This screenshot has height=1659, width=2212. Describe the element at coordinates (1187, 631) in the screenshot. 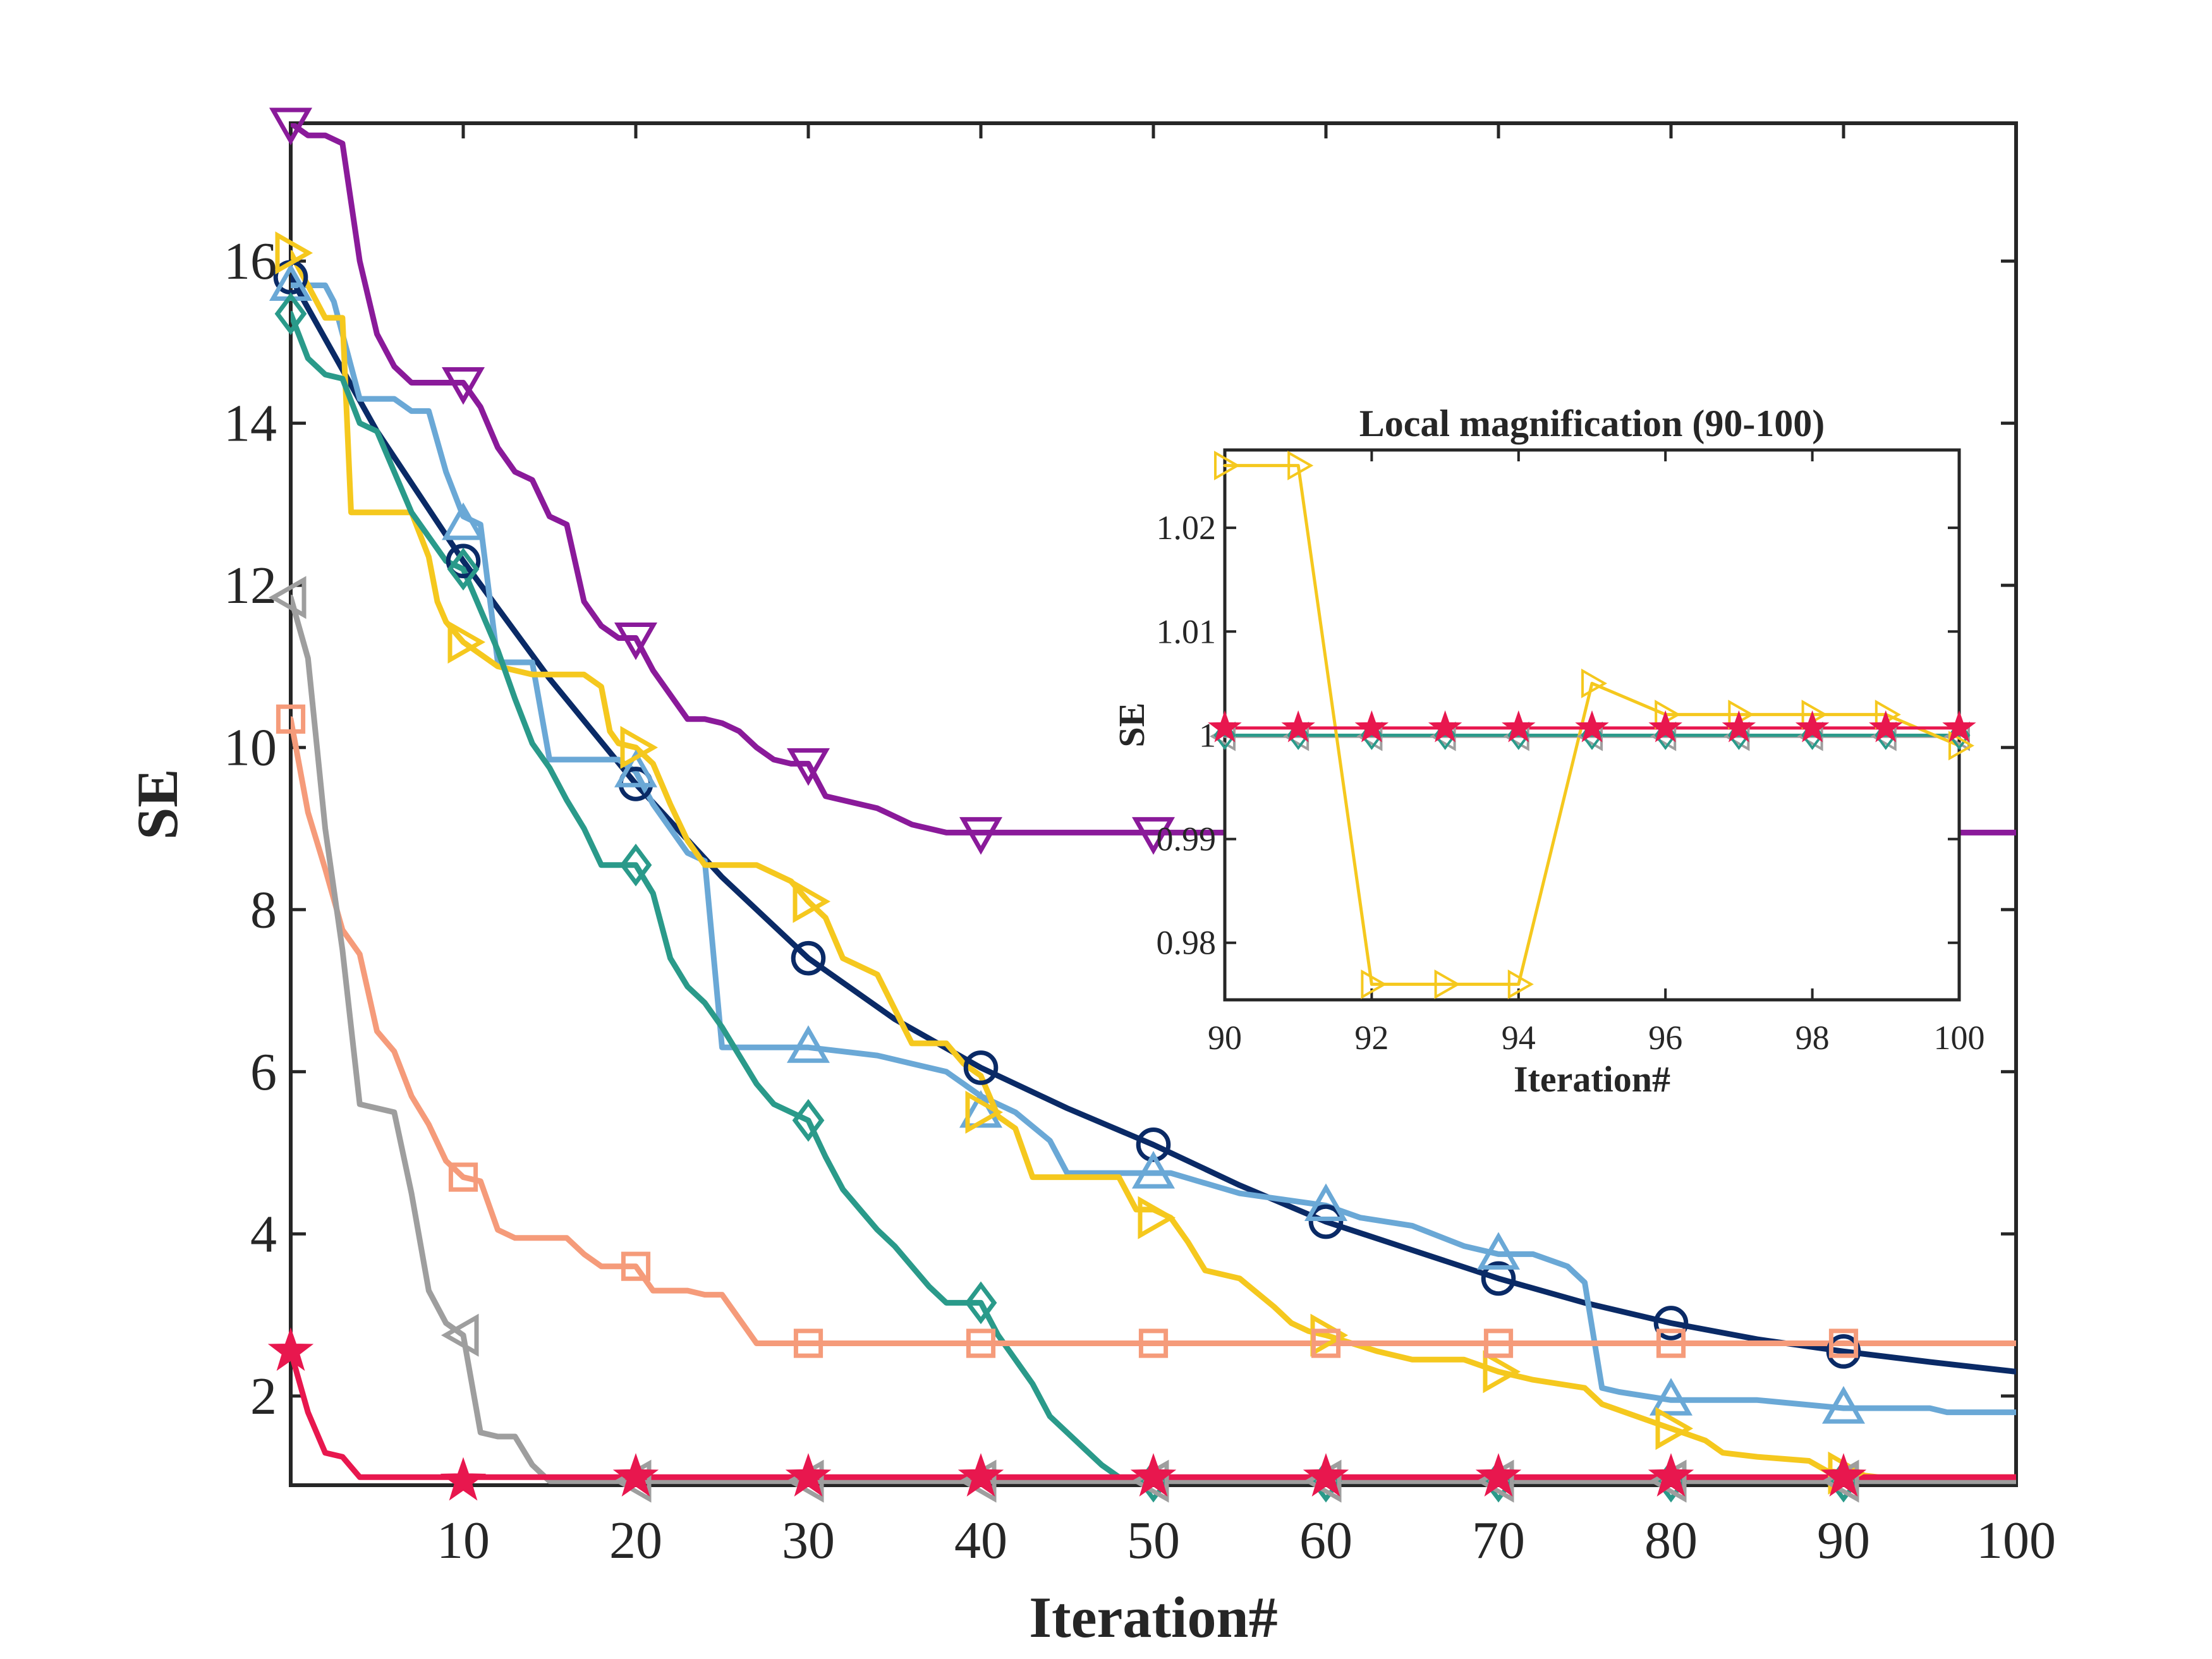

I see `inset-y-tick-label: 1.01` at that location.